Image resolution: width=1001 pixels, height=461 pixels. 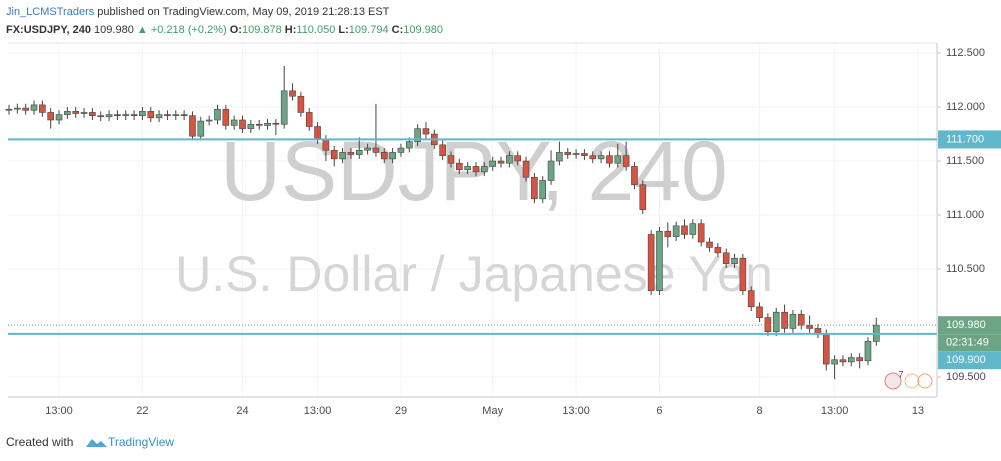 I want to click on x-tick-label: 8, so click(x=759, y=411).